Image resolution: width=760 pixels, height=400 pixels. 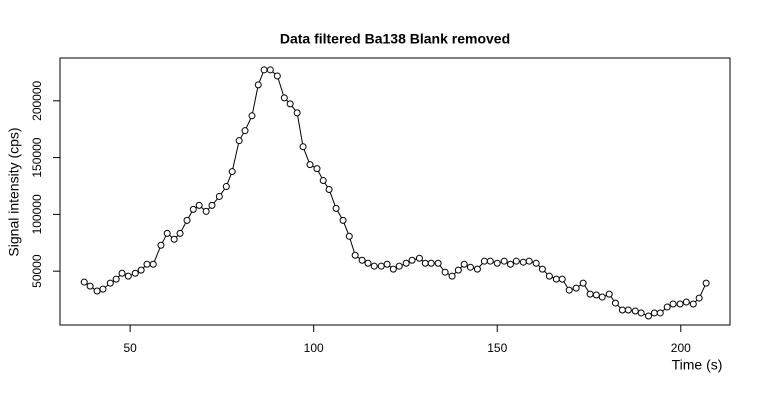 What do you see at coordinates (37, 157) in the screenshot?
I see `y-tick-label: 150000` at bounding box center [37, 157].